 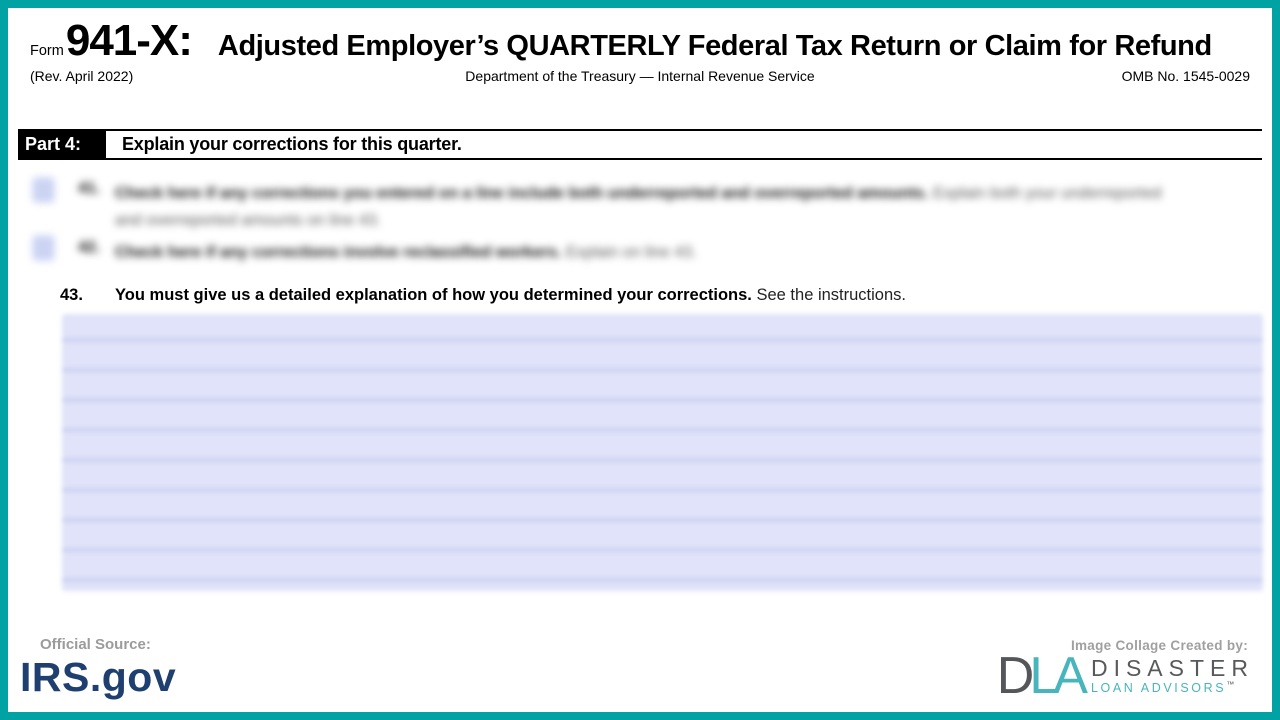 What do you see at coordinates (43, 248) in the screenshot?
I see `line42-checkbox` at bounding box center [43, 248].